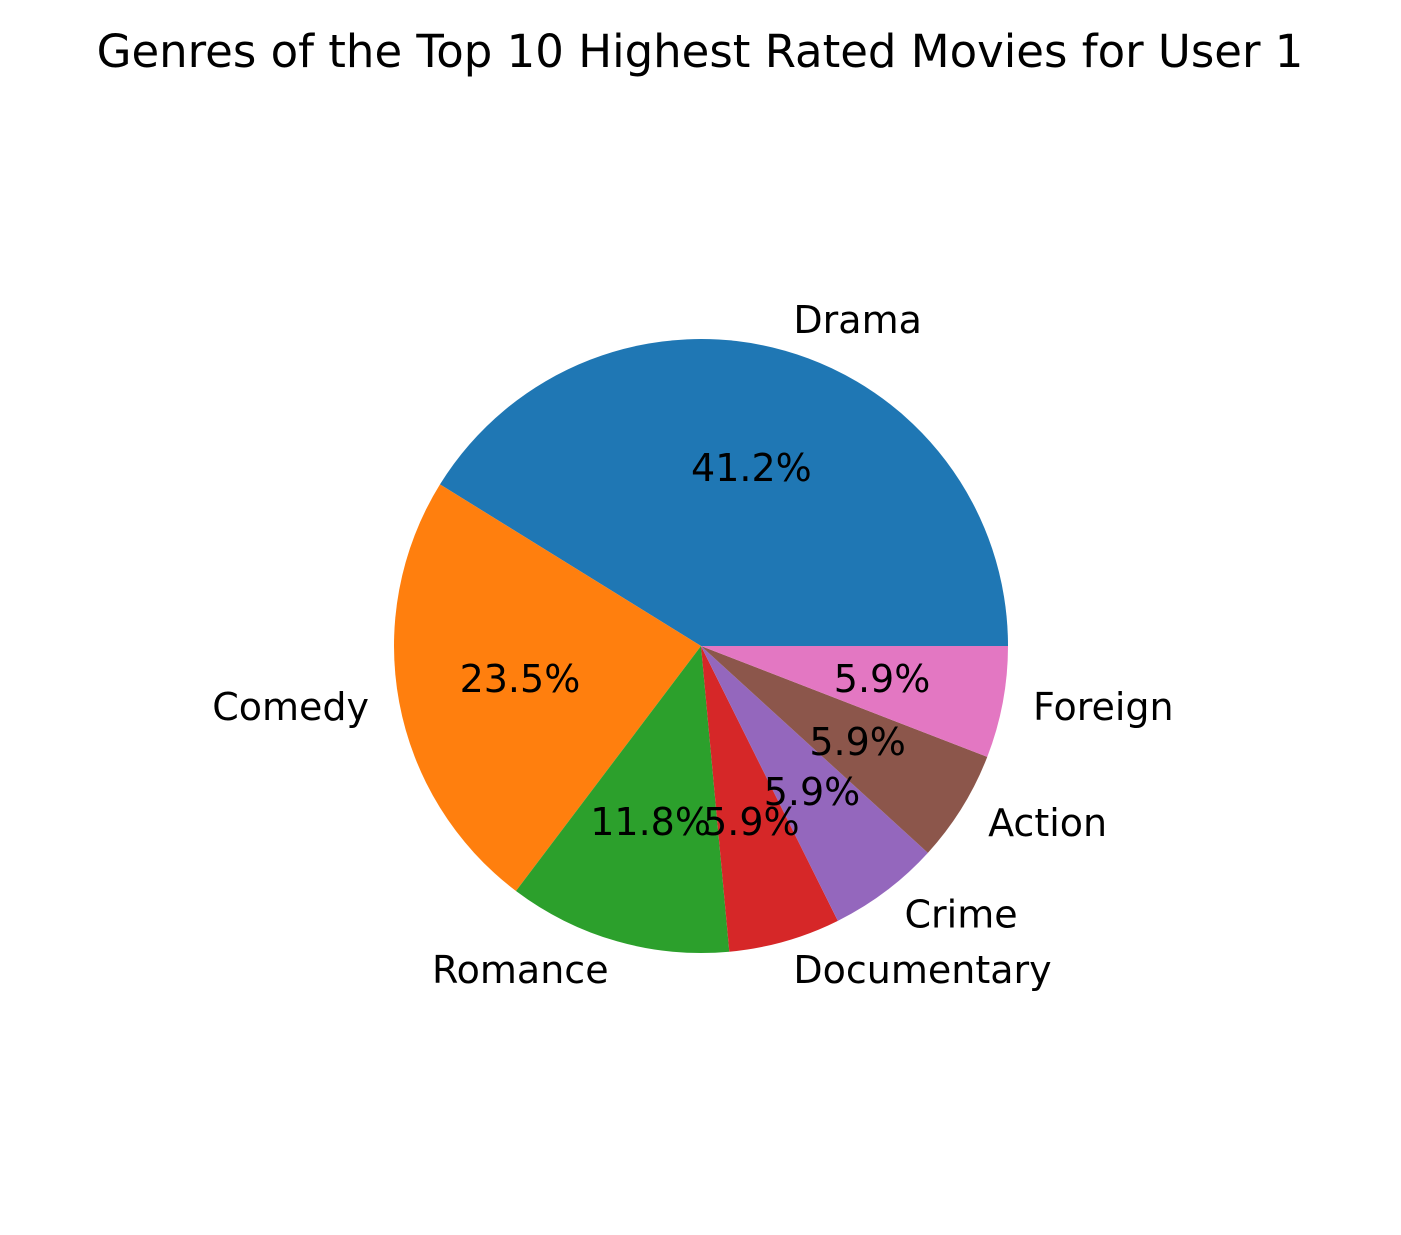  I want to click on pie-slice-romance, so click(622, 799).